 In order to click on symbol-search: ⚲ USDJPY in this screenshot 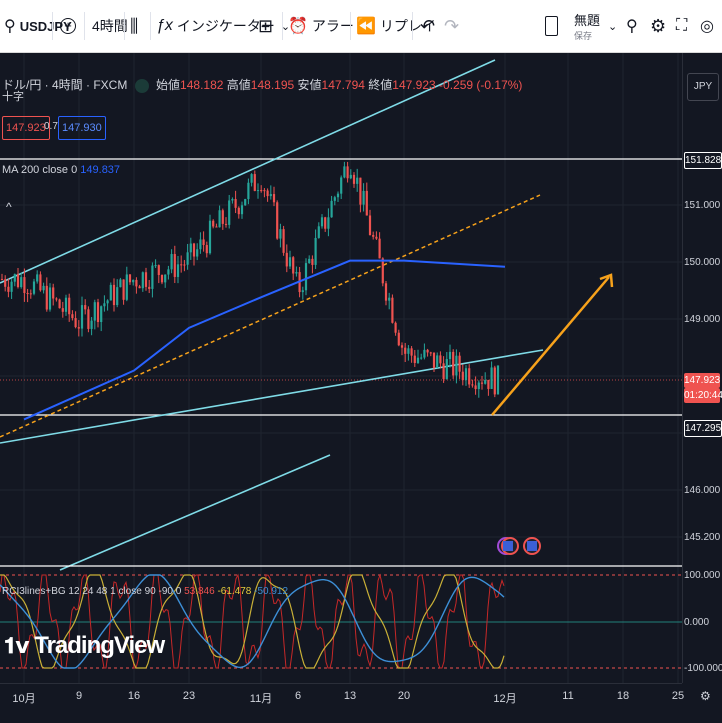, I will do `click(38, 26)`.